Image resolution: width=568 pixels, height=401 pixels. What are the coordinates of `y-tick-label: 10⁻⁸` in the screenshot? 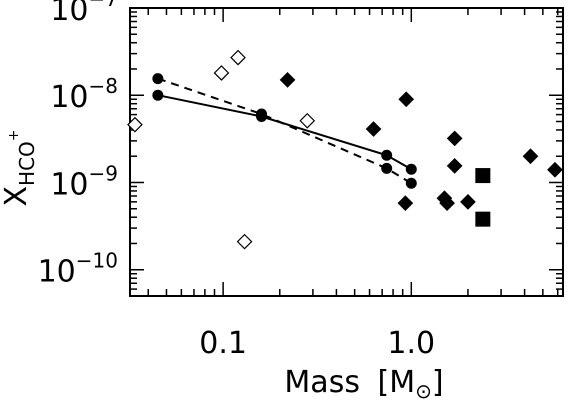 It's located at (84, 94).